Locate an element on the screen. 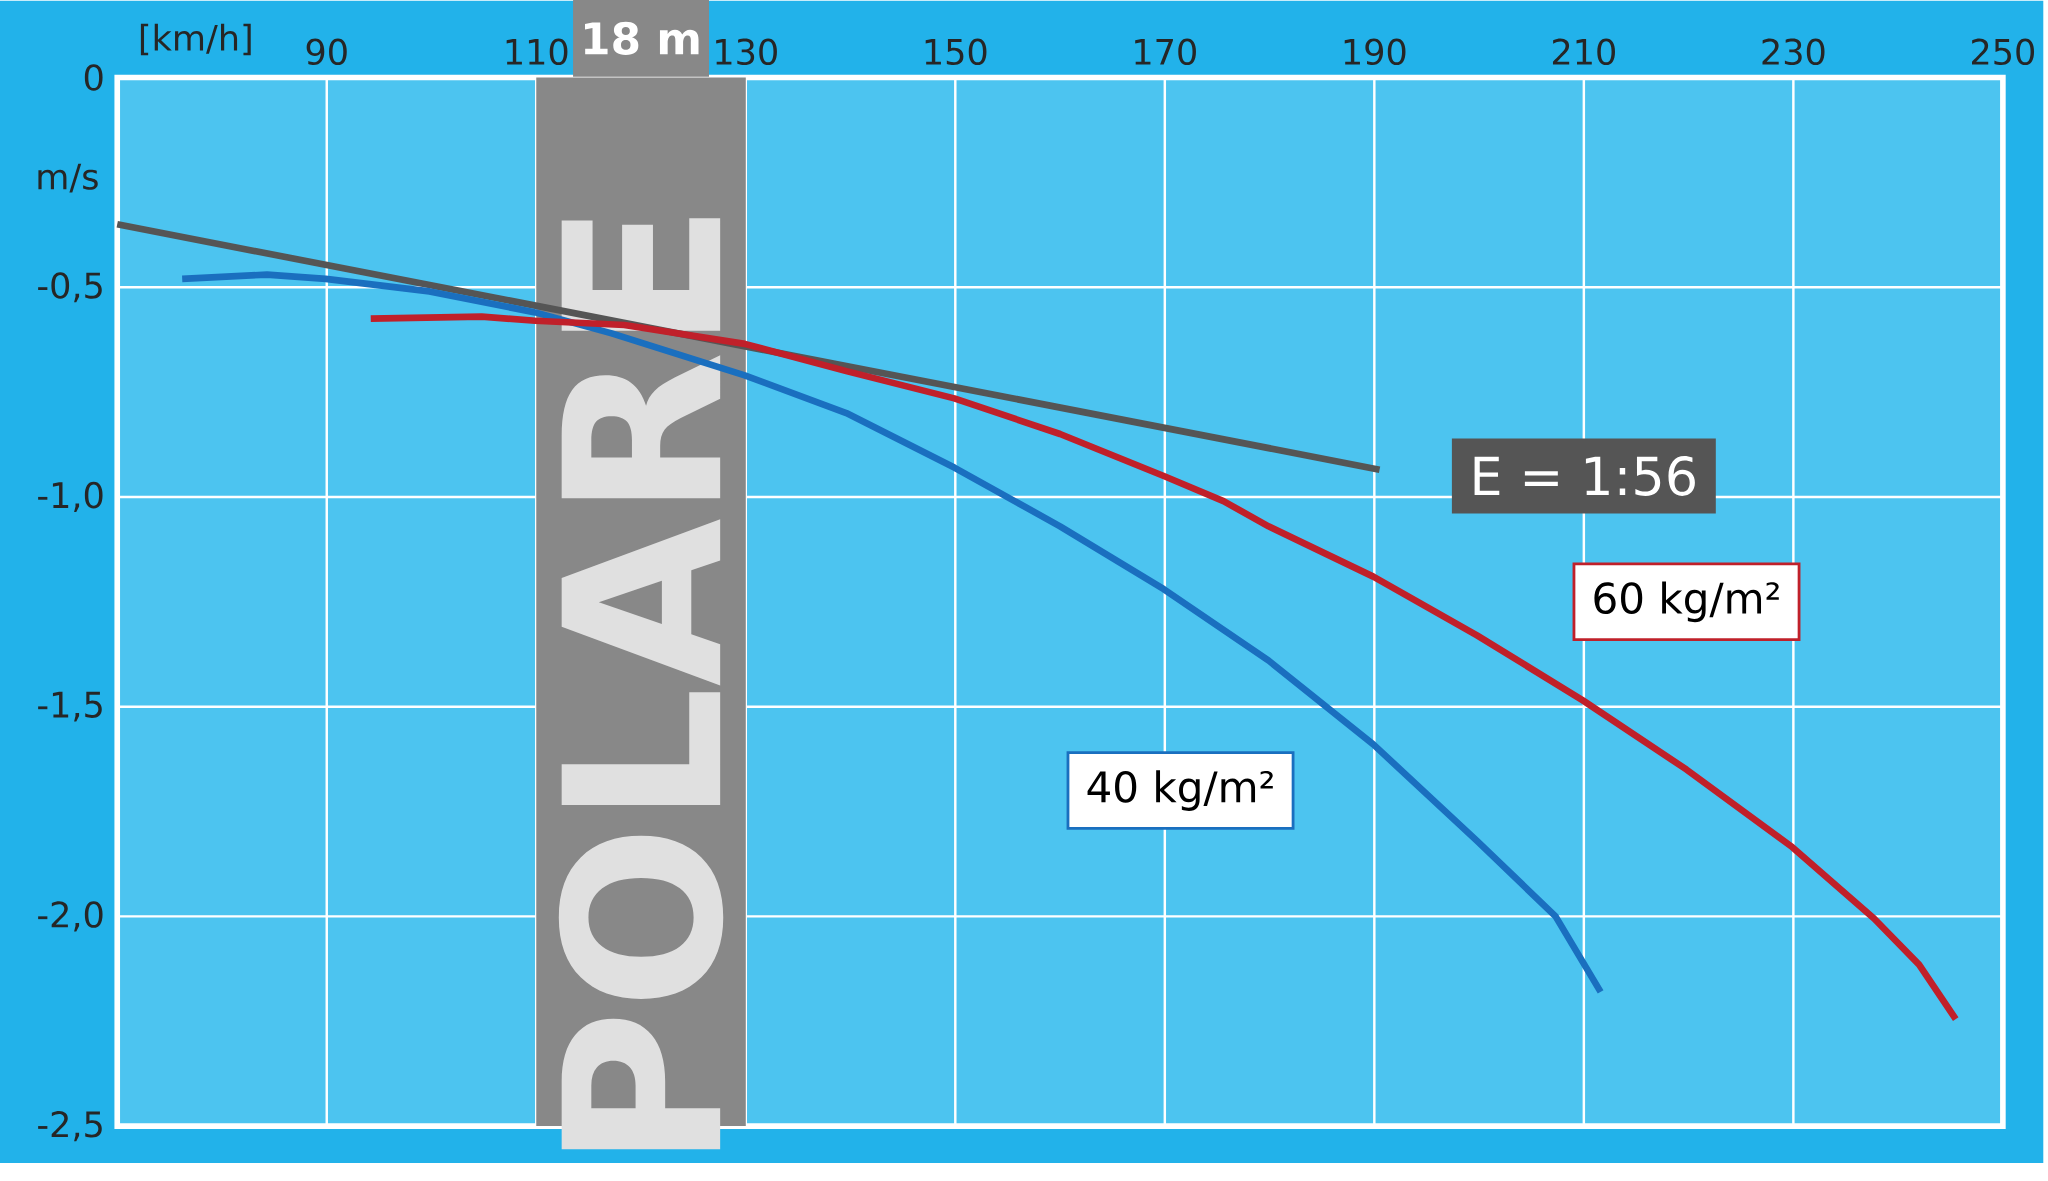 This screenshot has width=2048, height=1181. y-tick-label: -1,0 is located at coordinates (70, 497).